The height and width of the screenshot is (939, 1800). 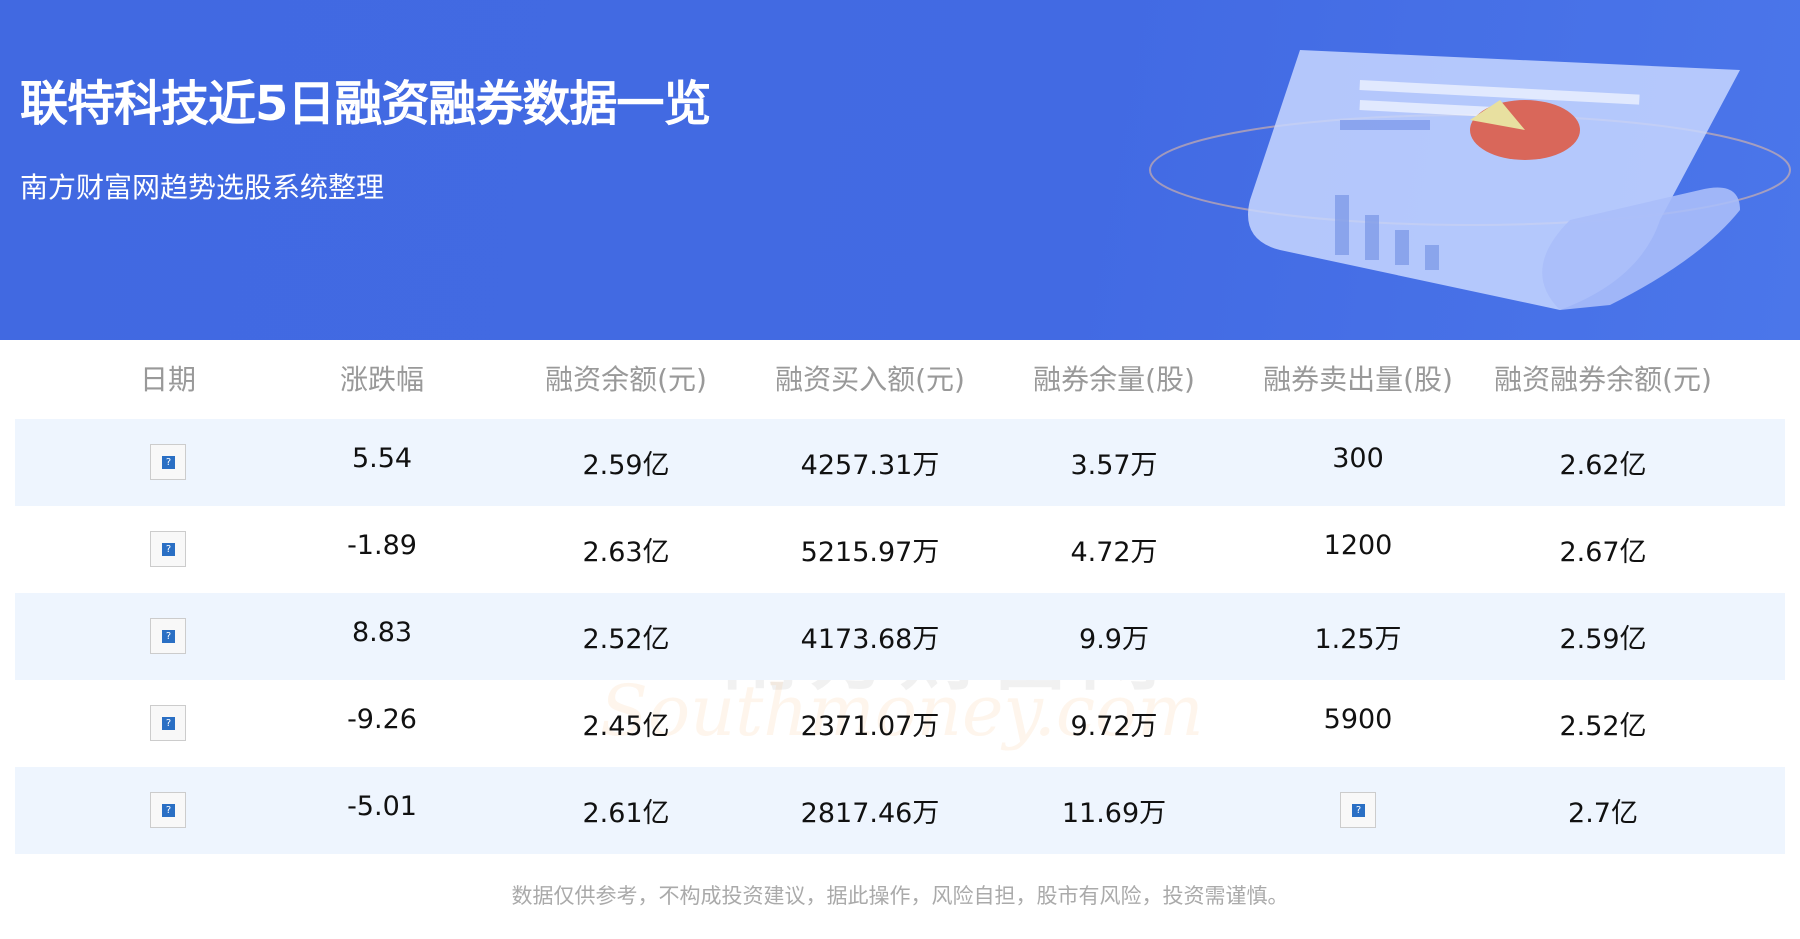 What do you see at coordinates (365, 104) in the screenshot?
I see `page-title: 联特科技近5日融资融券数据一览` at bounding box center [365, 104].